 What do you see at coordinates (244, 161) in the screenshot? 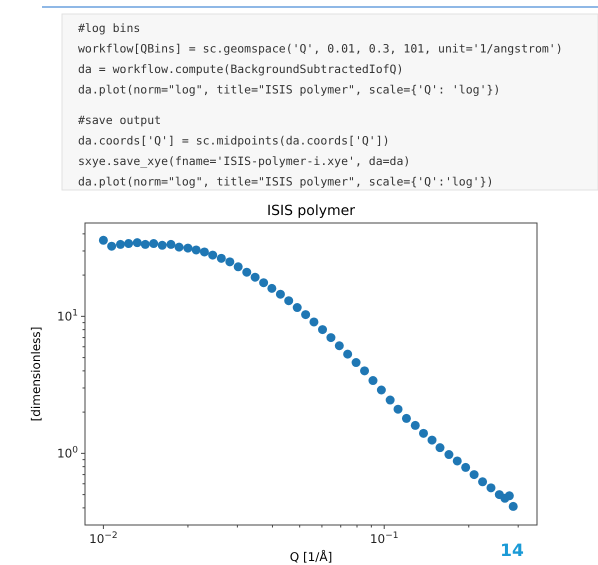
I see `text: sxye.save_xye(fname='ISIS-polymer-i.xye', da=da)` at bounding box center [244, 161].